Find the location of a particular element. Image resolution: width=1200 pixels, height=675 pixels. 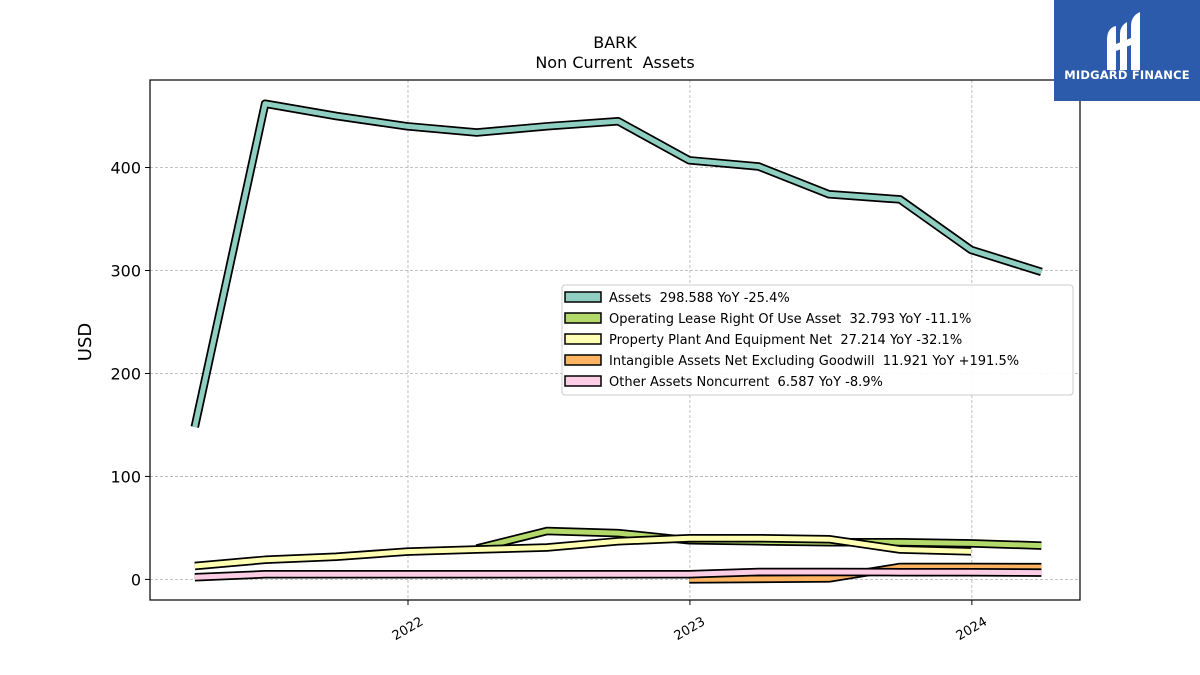

chart-subtitle: Non Current Assets is located at coordinates (614, 62).